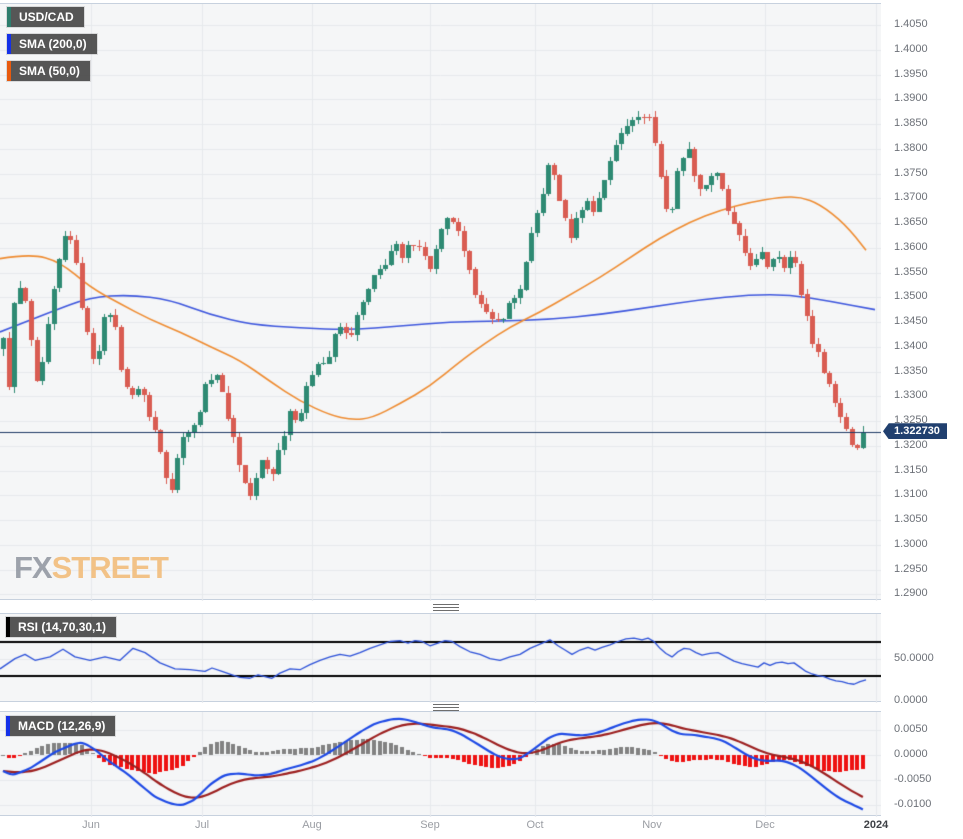 Image resolution: width=963 pixels, height=839 pixels. I want to click on legend-sma50: SMA (50,0), so click(48, 71).